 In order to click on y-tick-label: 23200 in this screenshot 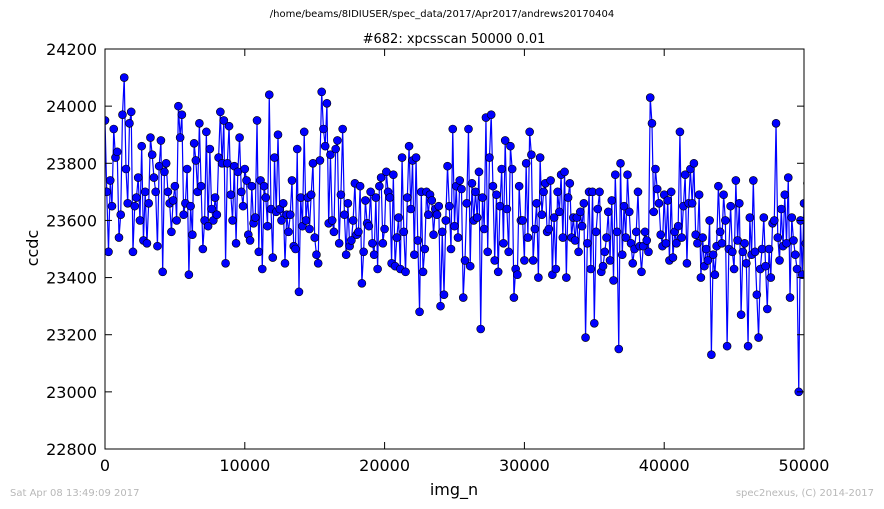, I will do `click(71, 335)`.